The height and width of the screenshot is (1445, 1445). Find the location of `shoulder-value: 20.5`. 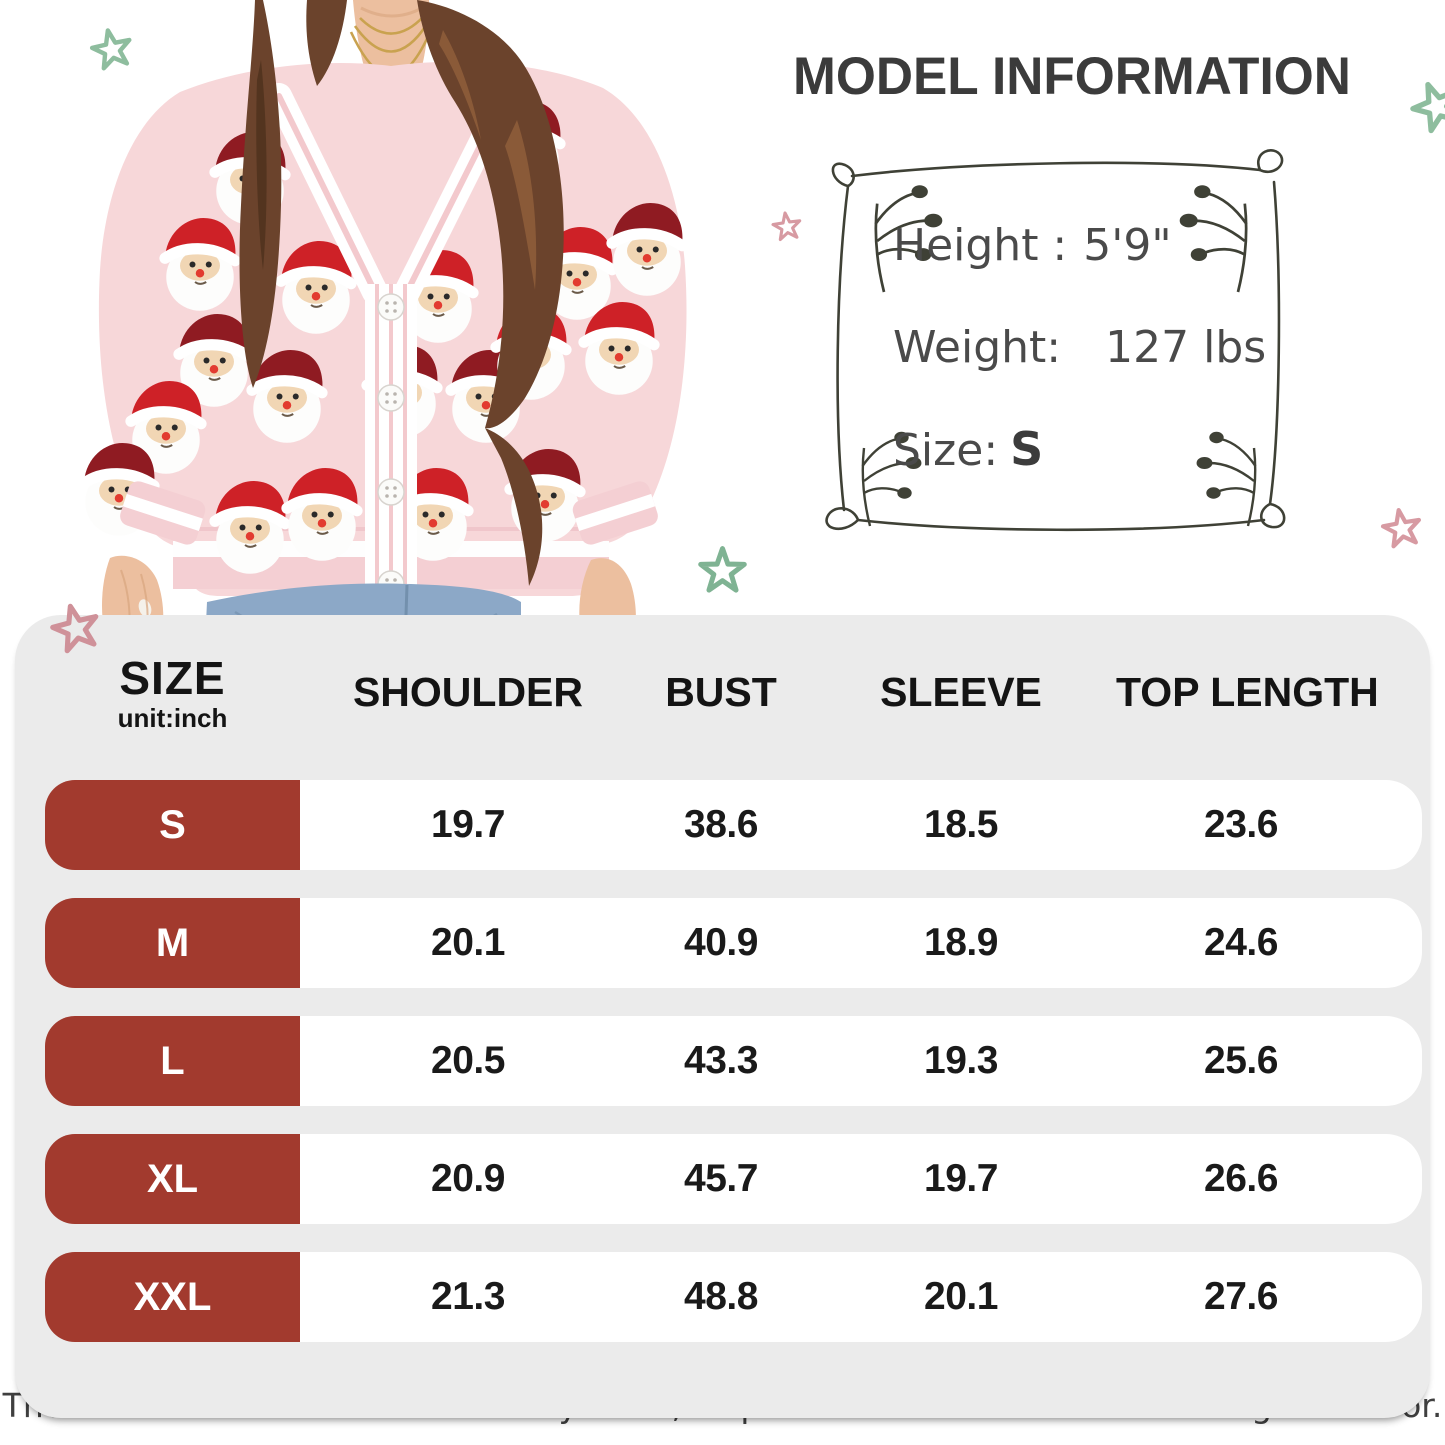

shoulder-value: 20.5 is located at coordinates (468, 1060).